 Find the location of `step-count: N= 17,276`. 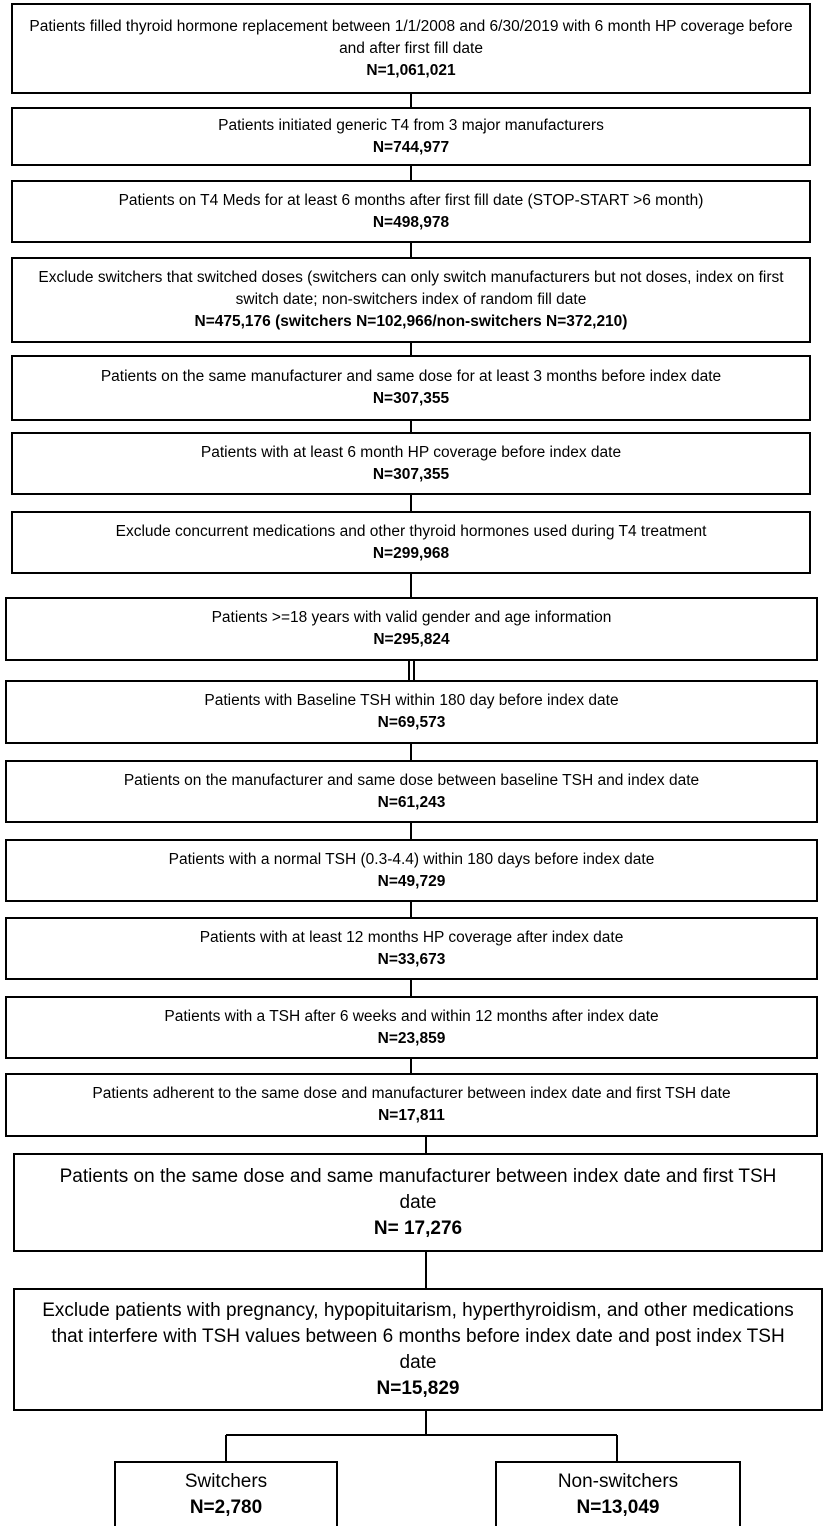

step-count: N= 17,276 is located at coordinates (418, 1228).